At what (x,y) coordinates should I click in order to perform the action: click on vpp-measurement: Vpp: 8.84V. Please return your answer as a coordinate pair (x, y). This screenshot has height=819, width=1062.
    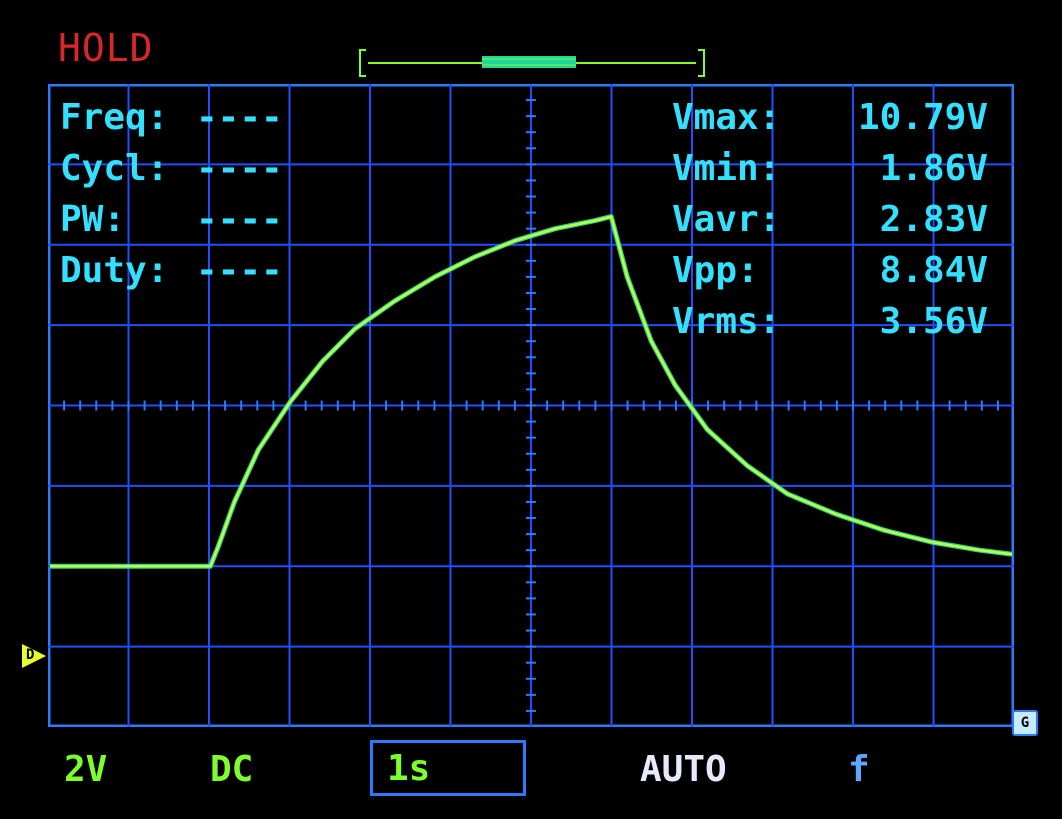
    Looking at the image, I should click on (830, 270).